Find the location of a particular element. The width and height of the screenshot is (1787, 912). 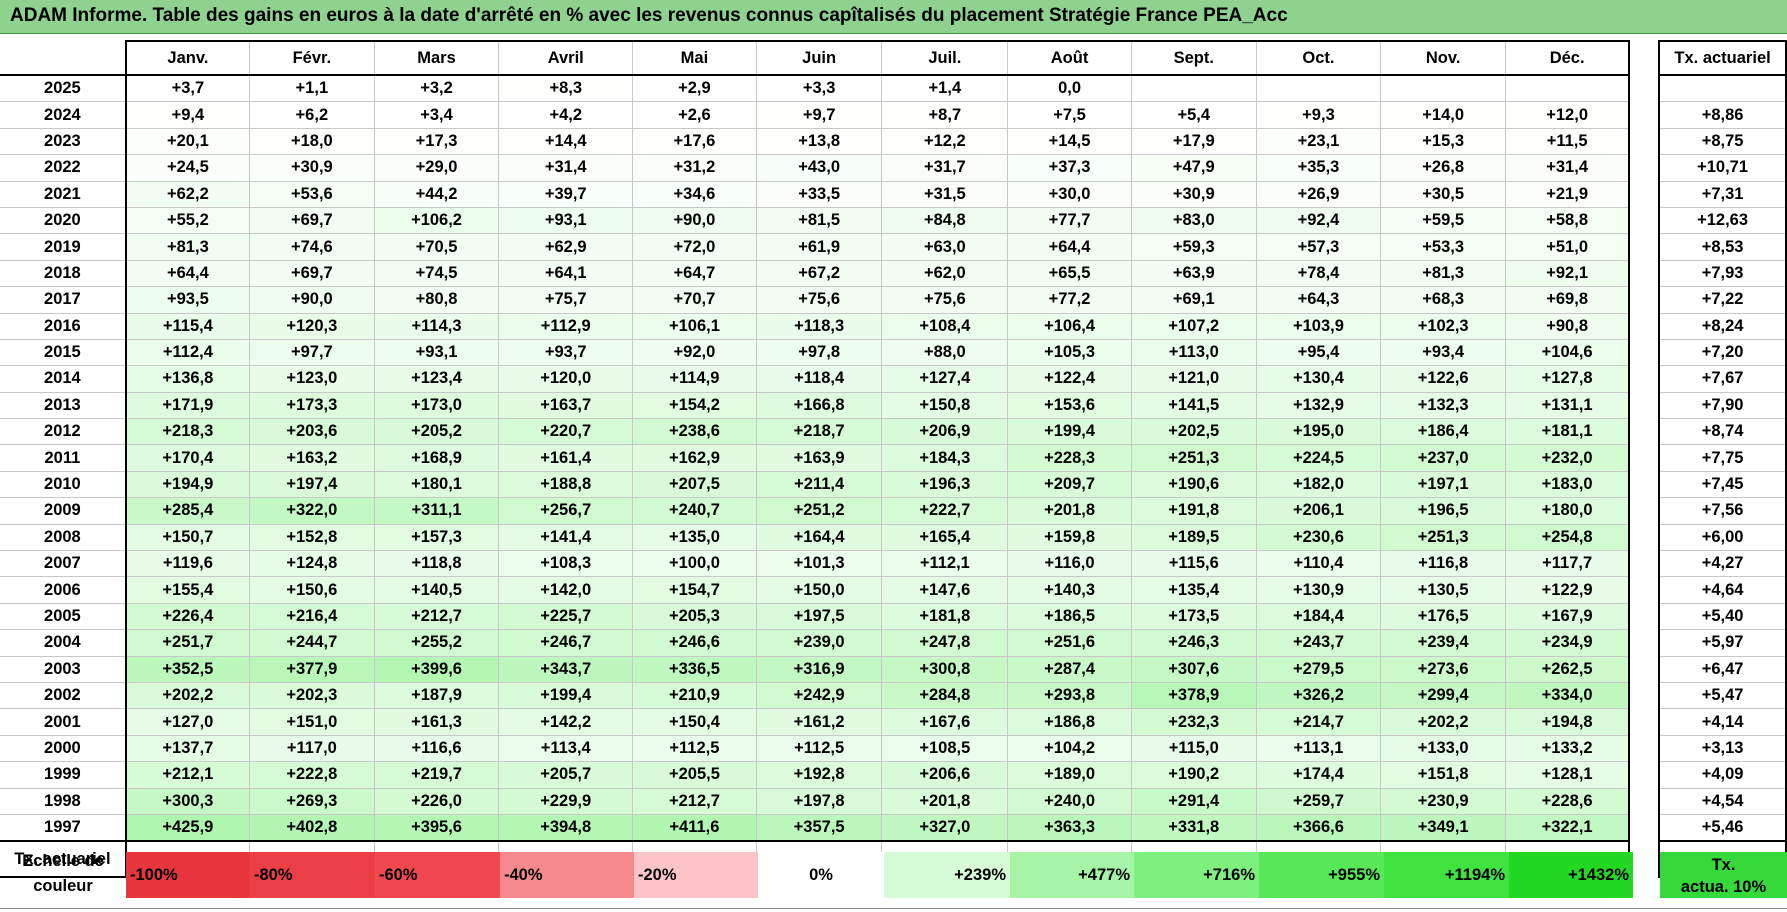

gain-cell: +188,8 is located at coordinates (566, 484).